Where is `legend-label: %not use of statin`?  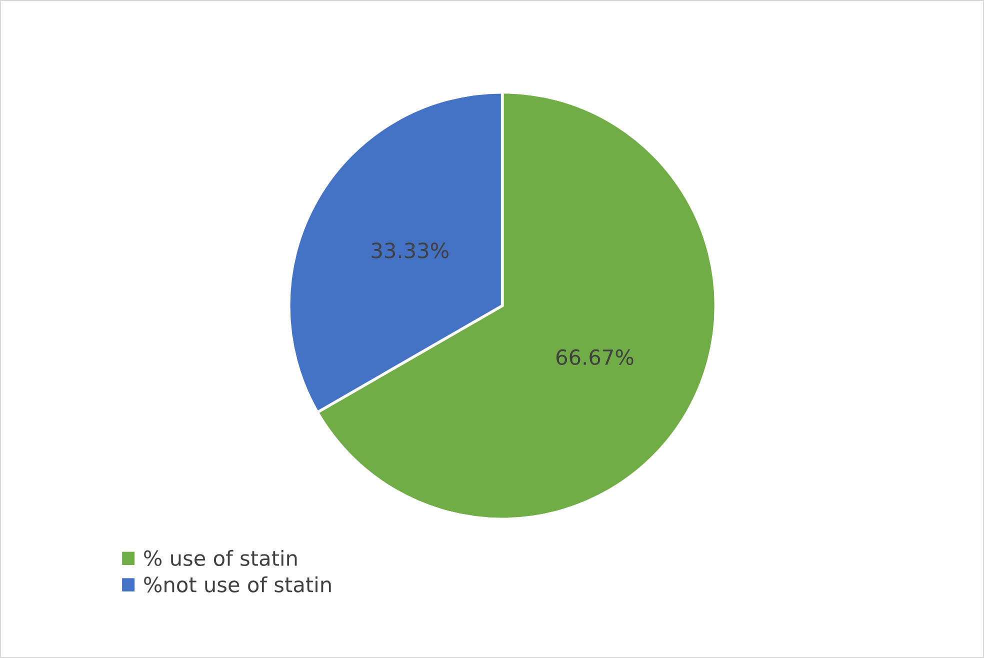 legend-label: %not use of statin is located at coordinates (237, 584).